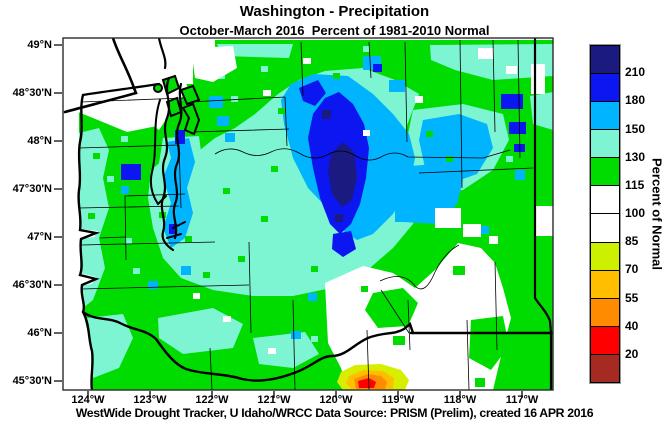  What do you see at coordinates (158, 152) in the screenshot?
I see `hood-canal` at bounding box center [158, 152].